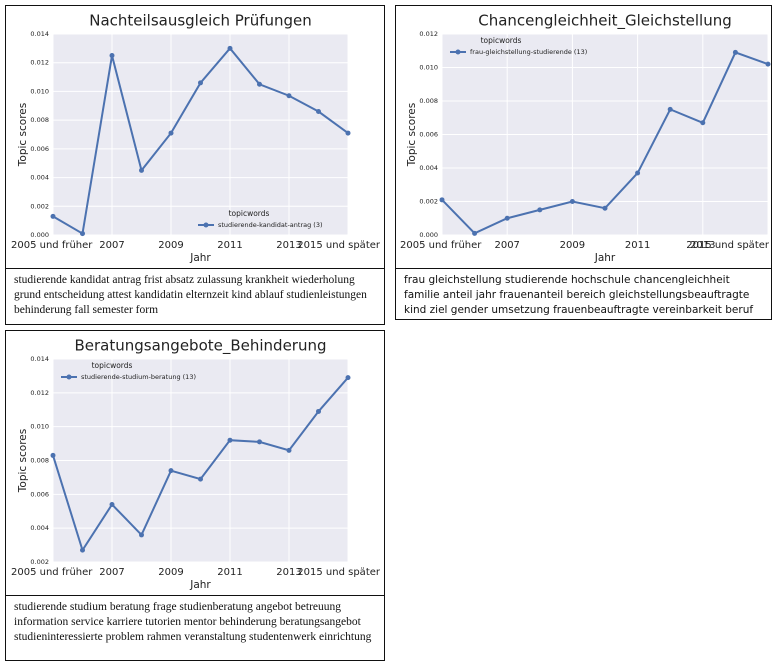 This screenshot has width=774, height=661. I want to click on plot-area, so click(200, 134).